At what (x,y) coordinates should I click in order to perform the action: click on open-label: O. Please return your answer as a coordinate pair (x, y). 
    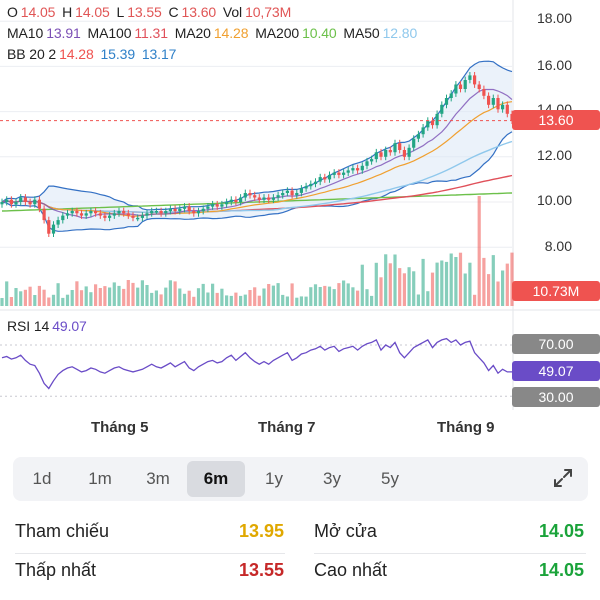
    Looking at the image, I should click on (12, 12).